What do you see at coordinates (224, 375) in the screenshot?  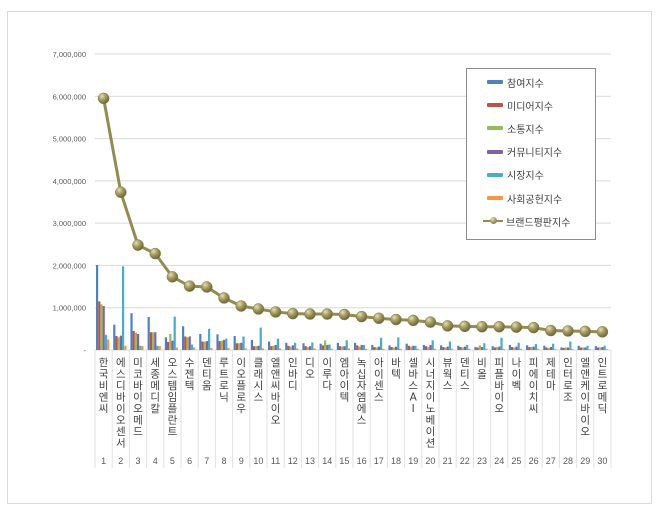 I see `x-category-label: 트` at bounding box center [224, 375].